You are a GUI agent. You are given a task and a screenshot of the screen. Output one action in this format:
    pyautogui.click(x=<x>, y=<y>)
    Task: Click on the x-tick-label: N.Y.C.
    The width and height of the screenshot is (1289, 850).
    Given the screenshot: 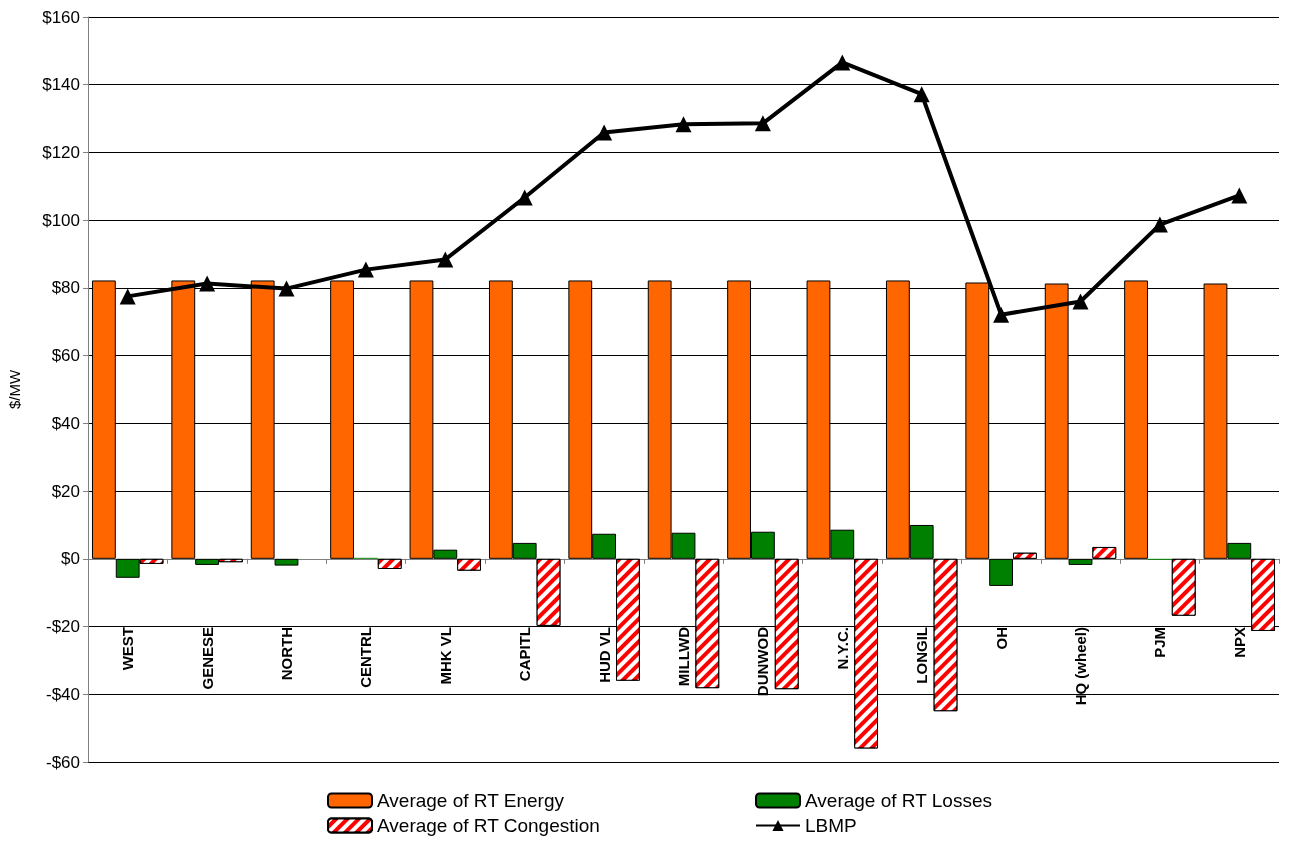 What is the action you would take?
    pyautogui.click(x=842, y=648)
    